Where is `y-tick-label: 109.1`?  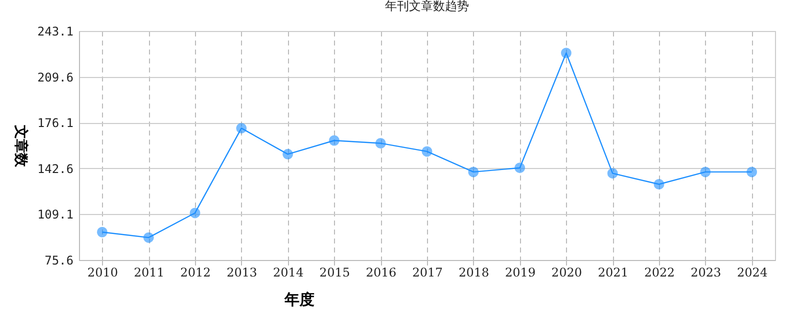
y-tick-label: 109.1 is located at coordinates (55, 215).